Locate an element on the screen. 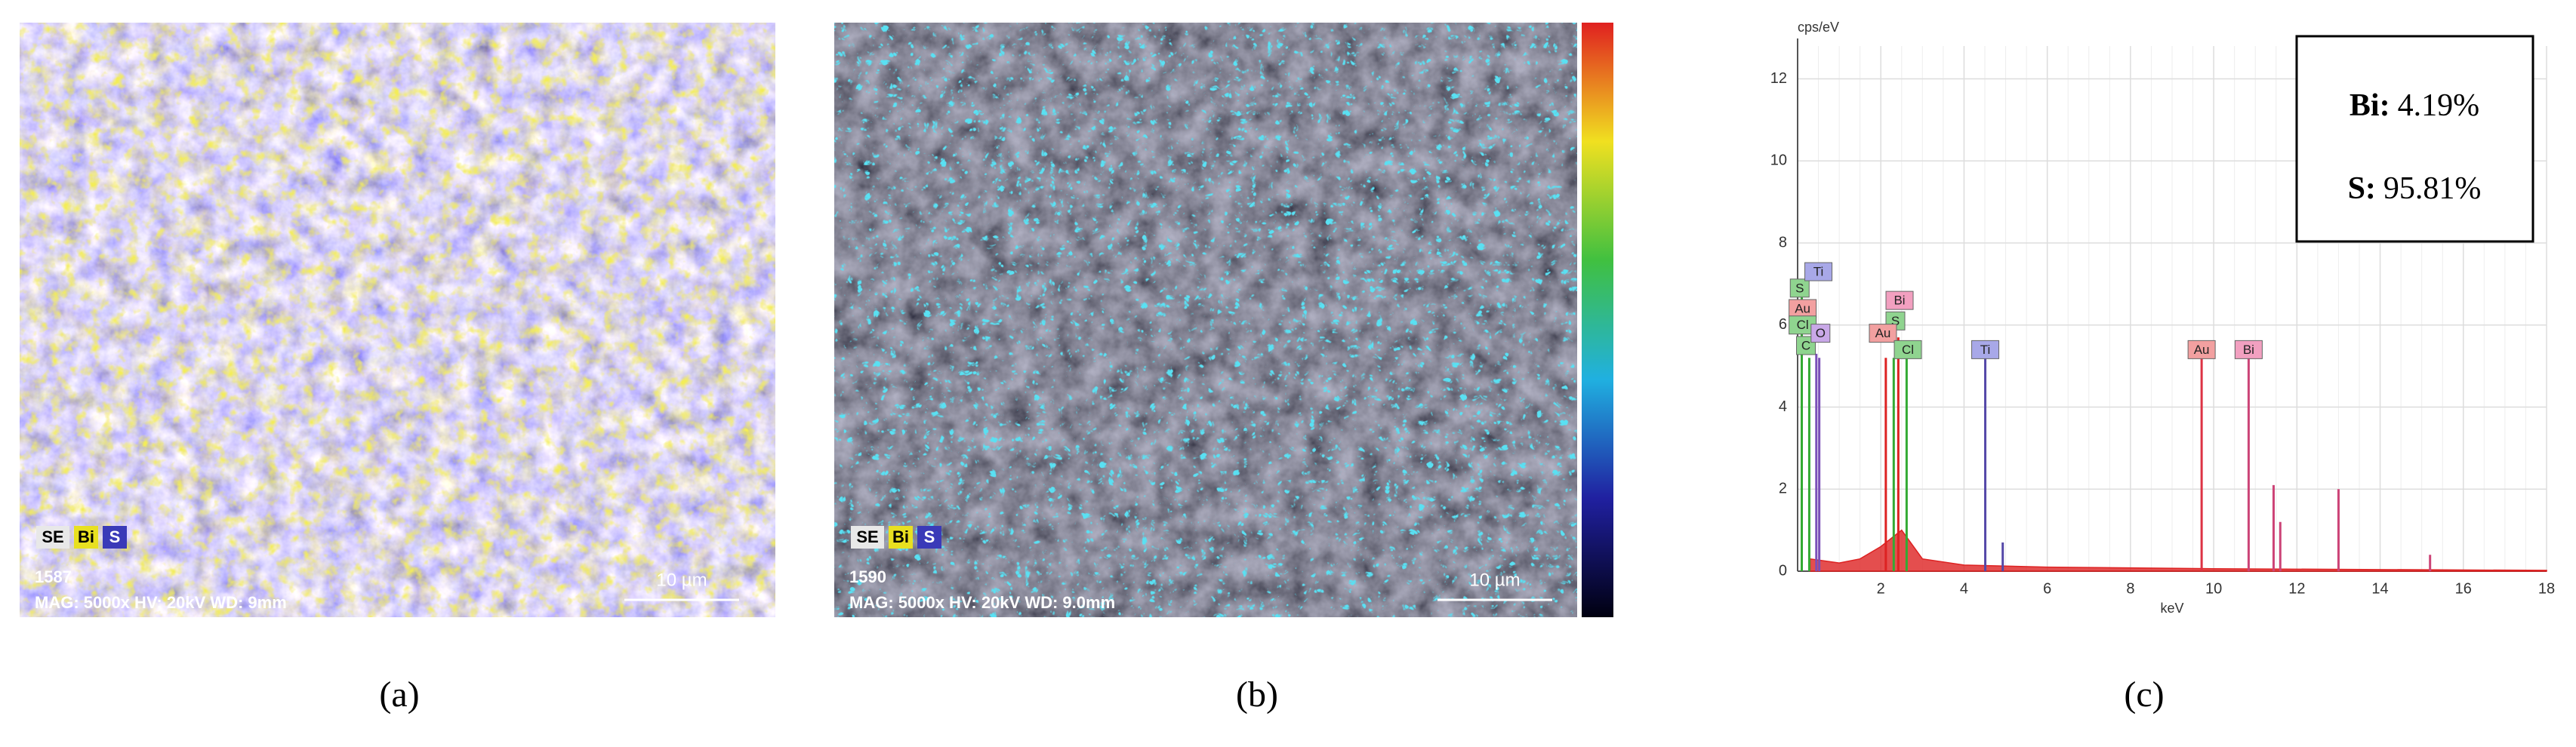 The height and width of the screenshot is (747, 2576). panel-label: (a) is located at coordinates (399, 695).